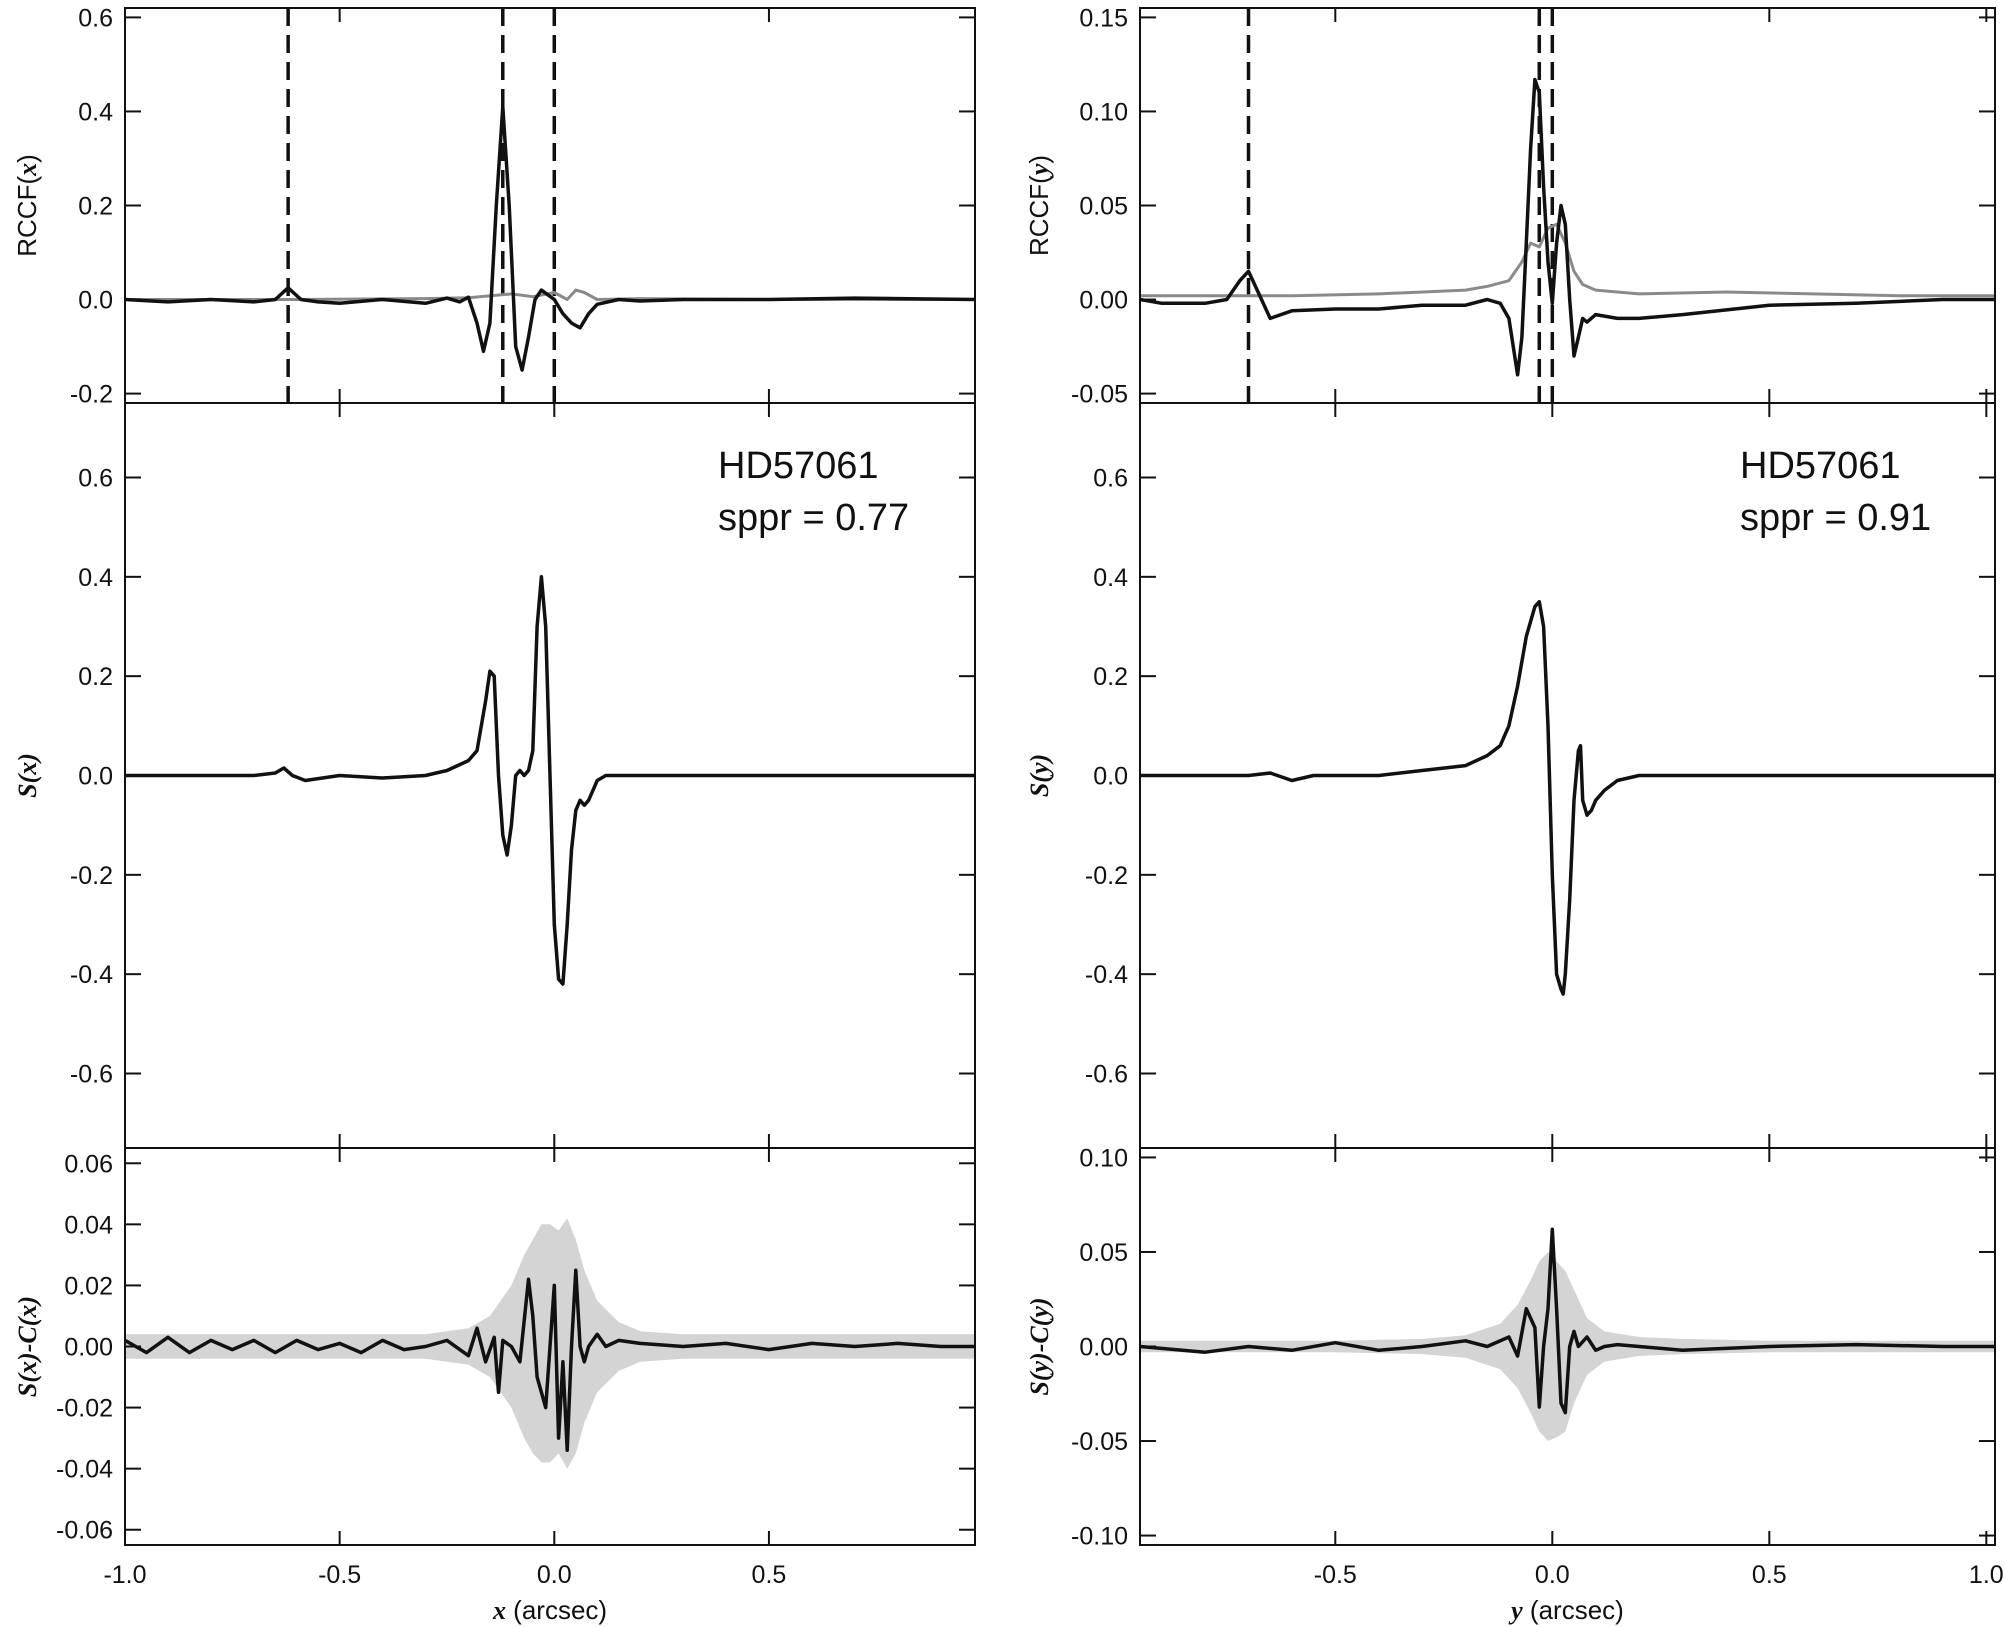 The width and height of the screenshot is (2005, 1627). Describe the element at coordinates (1099, 1442) in the screenshot. I see `panel-y-residual-ytick-label: -0.05` at that location.